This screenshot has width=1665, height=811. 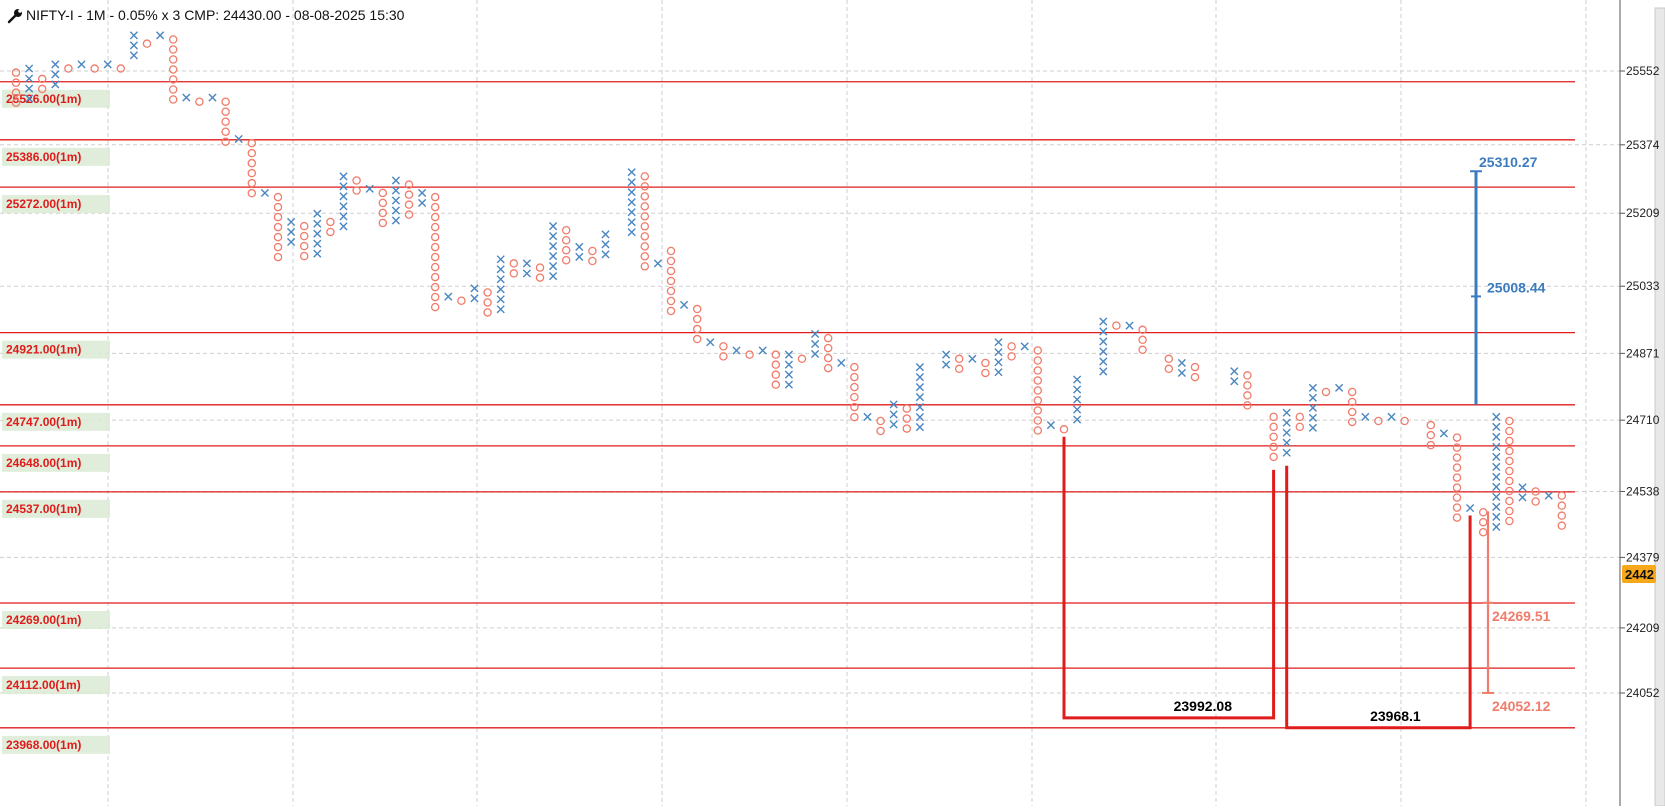 I want to click on y-tick-label: 24379, so click(x=1643, y=557).